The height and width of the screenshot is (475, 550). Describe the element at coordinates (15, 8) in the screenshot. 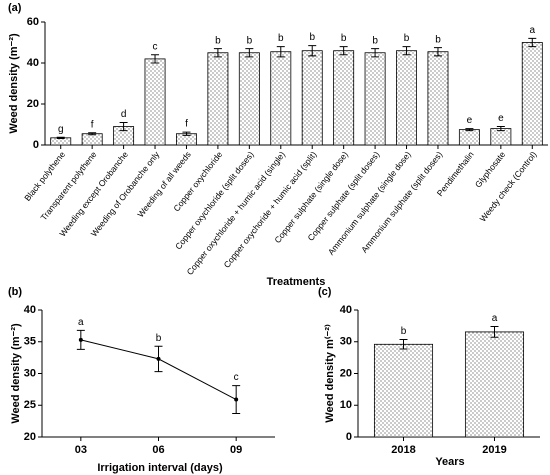

I see `panel-title: (a)` at that location.